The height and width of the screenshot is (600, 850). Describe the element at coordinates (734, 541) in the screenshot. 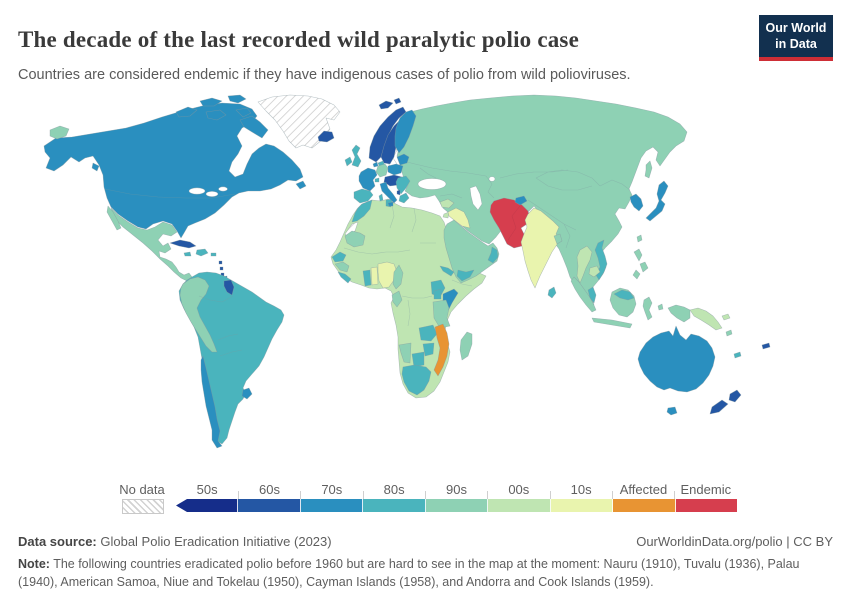

I see `credit-link: OurWorldinData.org/polio | CC BY` at that location.